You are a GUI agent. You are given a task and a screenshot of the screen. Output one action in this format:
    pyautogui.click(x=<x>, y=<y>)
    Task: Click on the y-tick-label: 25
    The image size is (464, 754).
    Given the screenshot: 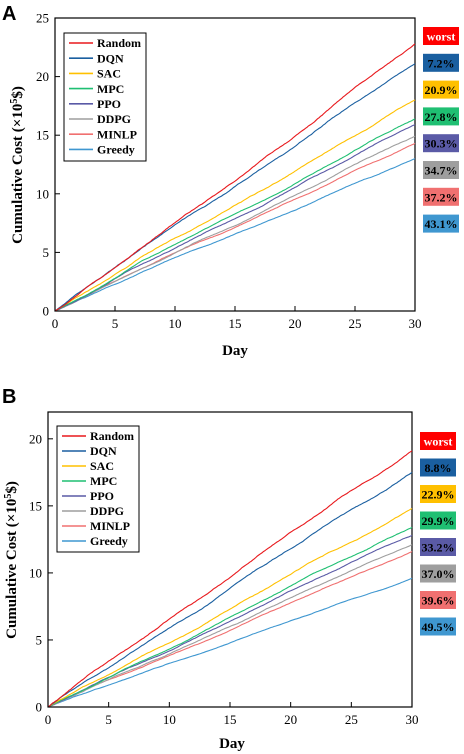 What is the action you would take?
    pyautogui.click(x=42, y=18)
    